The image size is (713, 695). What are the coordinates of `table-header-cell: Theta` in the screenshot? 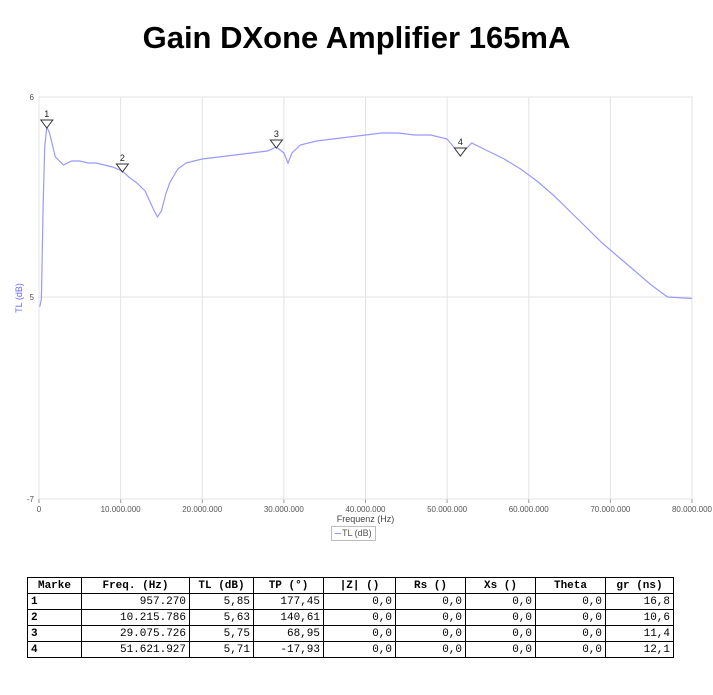 It's located at (570, 585).